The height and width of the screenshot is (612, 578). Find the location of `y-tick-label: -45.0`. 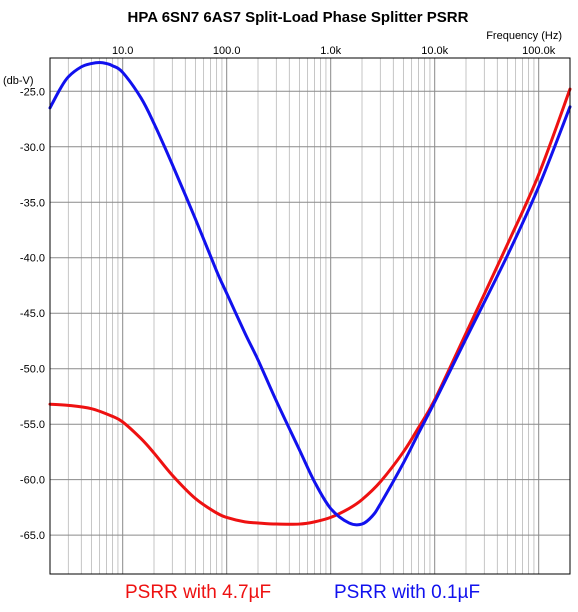

y-tick-label: -45.0 is located at coordinates (32, 314).